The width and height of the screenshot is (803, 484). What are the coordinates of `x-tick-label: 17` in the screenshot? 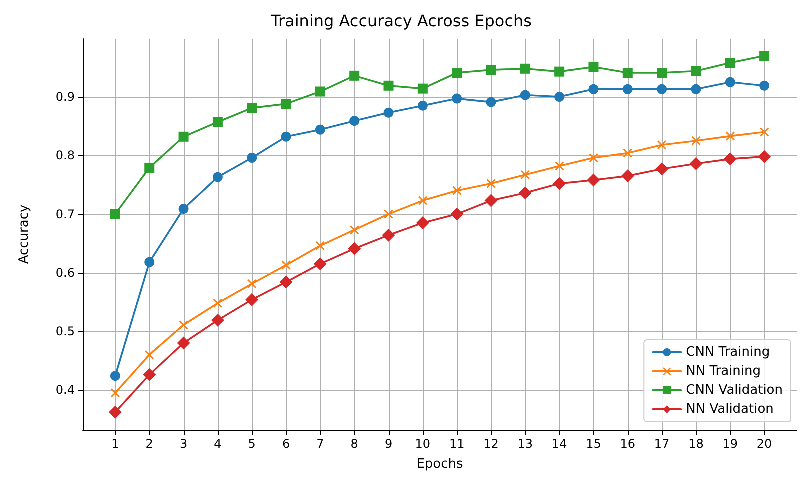 It's located at (662, 444).